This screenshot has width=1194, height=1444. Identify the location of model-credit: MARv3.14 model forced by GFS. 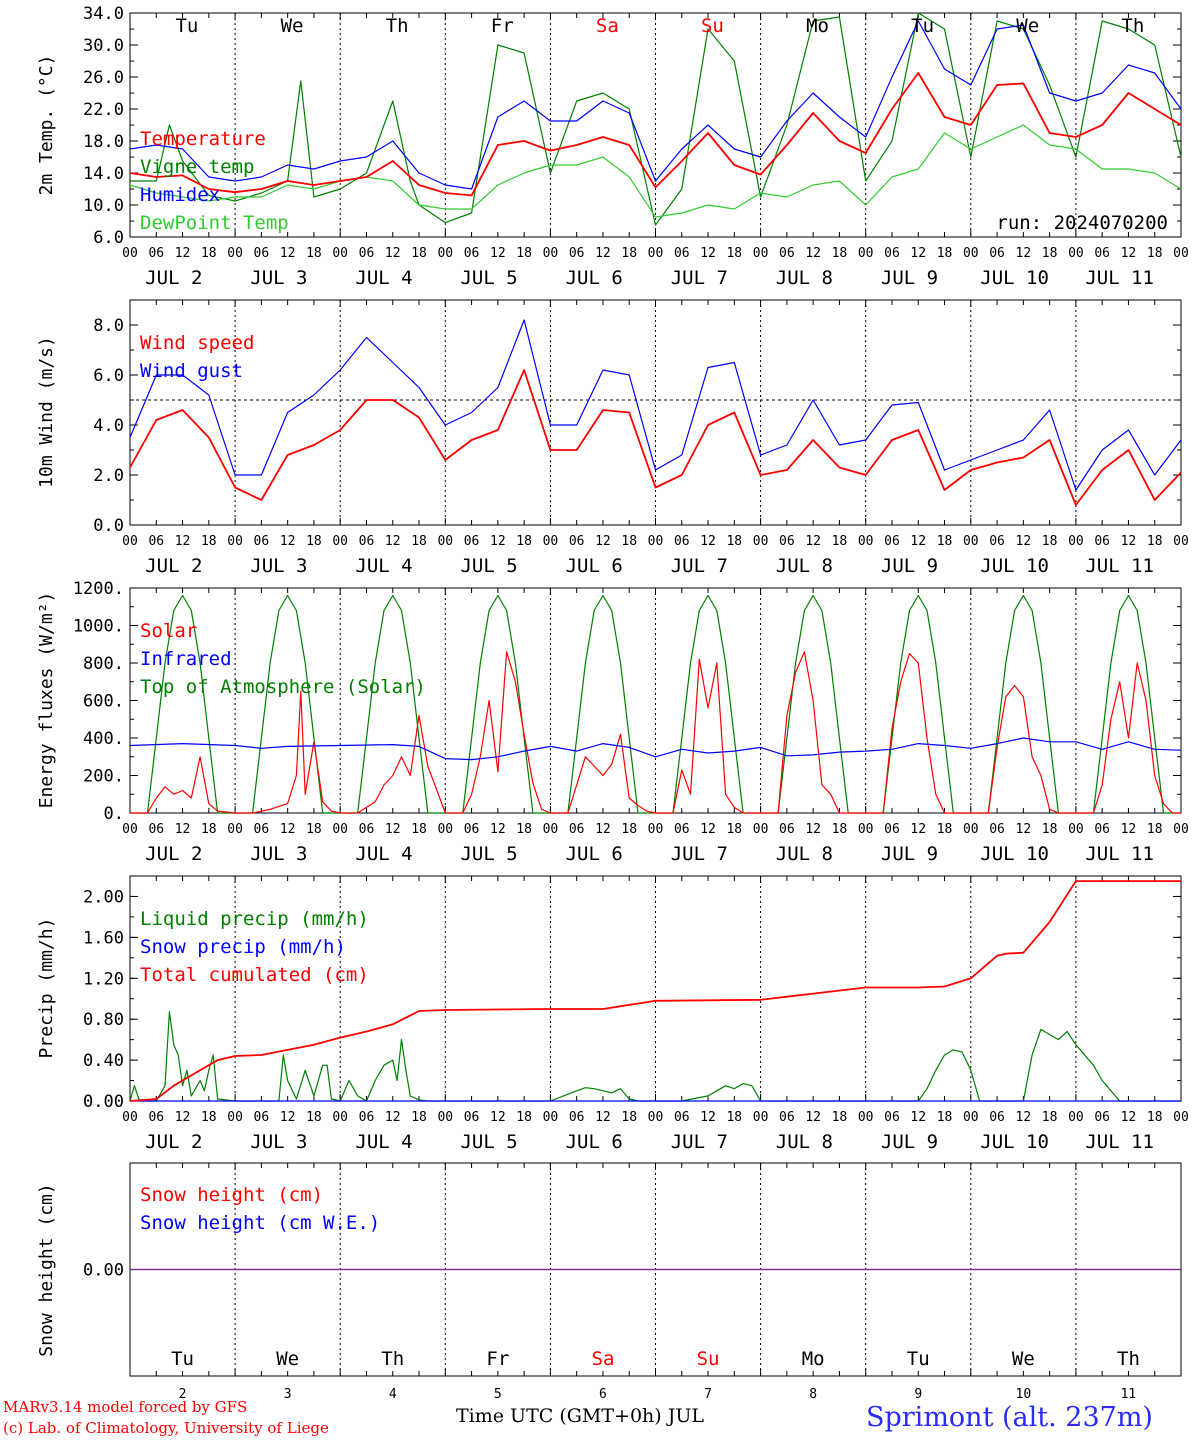
(125, 1407).